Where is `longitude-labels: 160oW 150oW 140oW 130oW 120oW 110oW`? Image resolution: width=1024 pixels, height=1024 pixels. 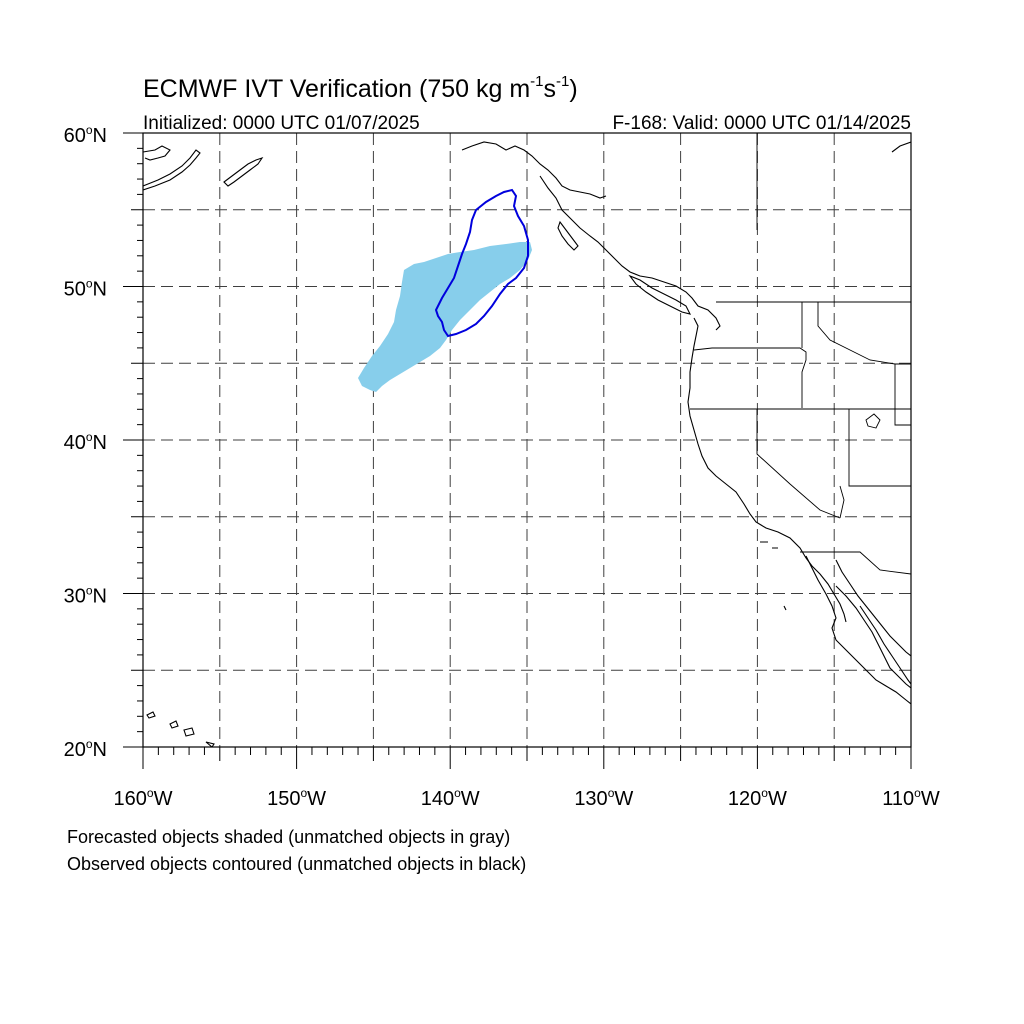
longitude-labels: 160oW 150oW 140oW 130oW 120oW 110oW is located at coordinates (527, 798).